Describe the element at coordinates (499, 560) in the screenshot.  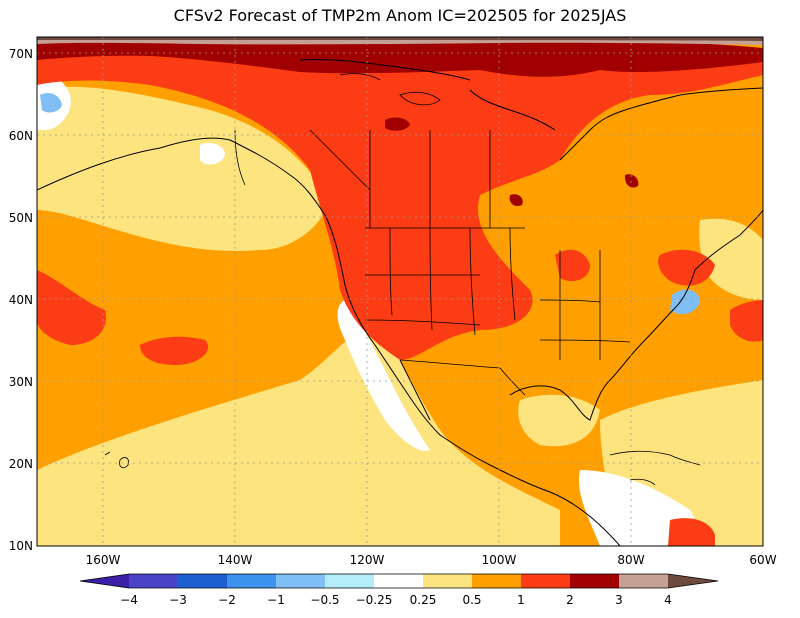
I see `lon-label-100w: 100W` at that location.